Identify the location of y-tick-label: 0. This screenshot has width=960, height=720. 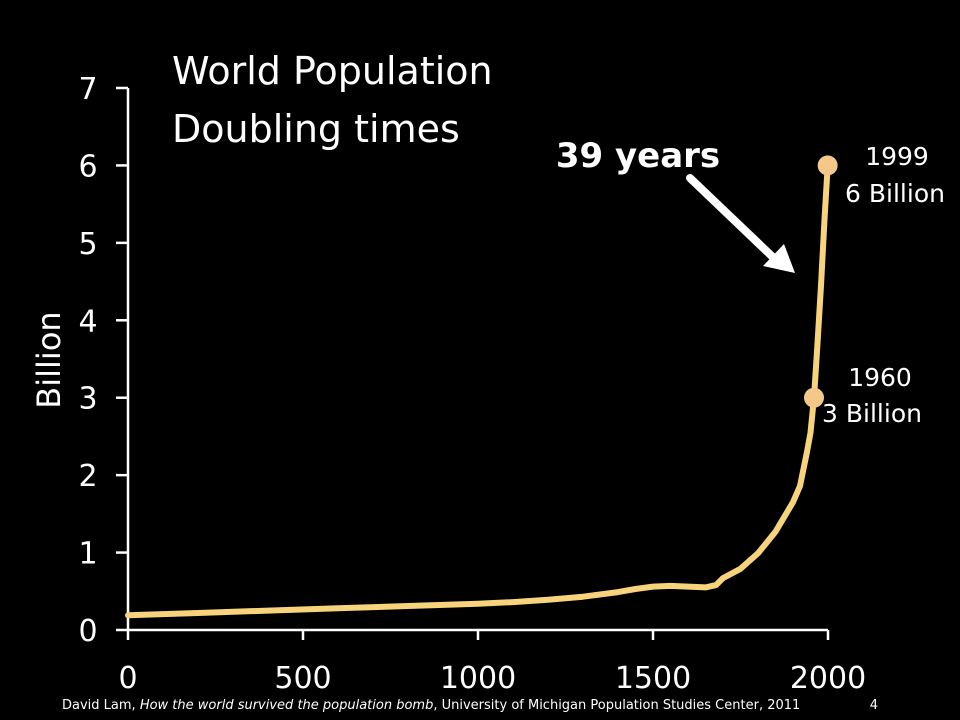
(87, 631).